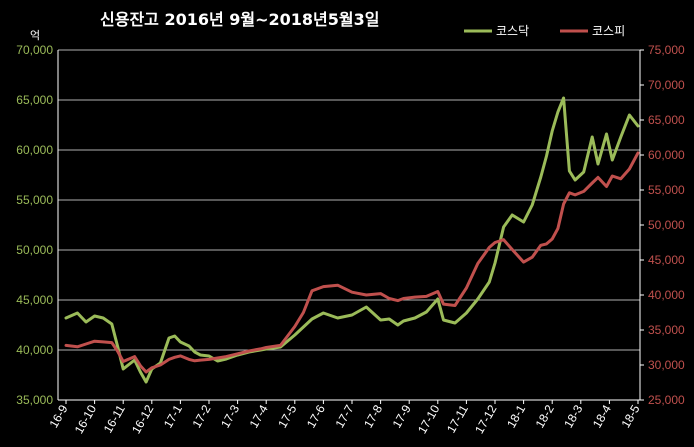 The width and height of the screenshot is (694, 447). I want to click on left-tick-label: 60,000, so click(34, 150).